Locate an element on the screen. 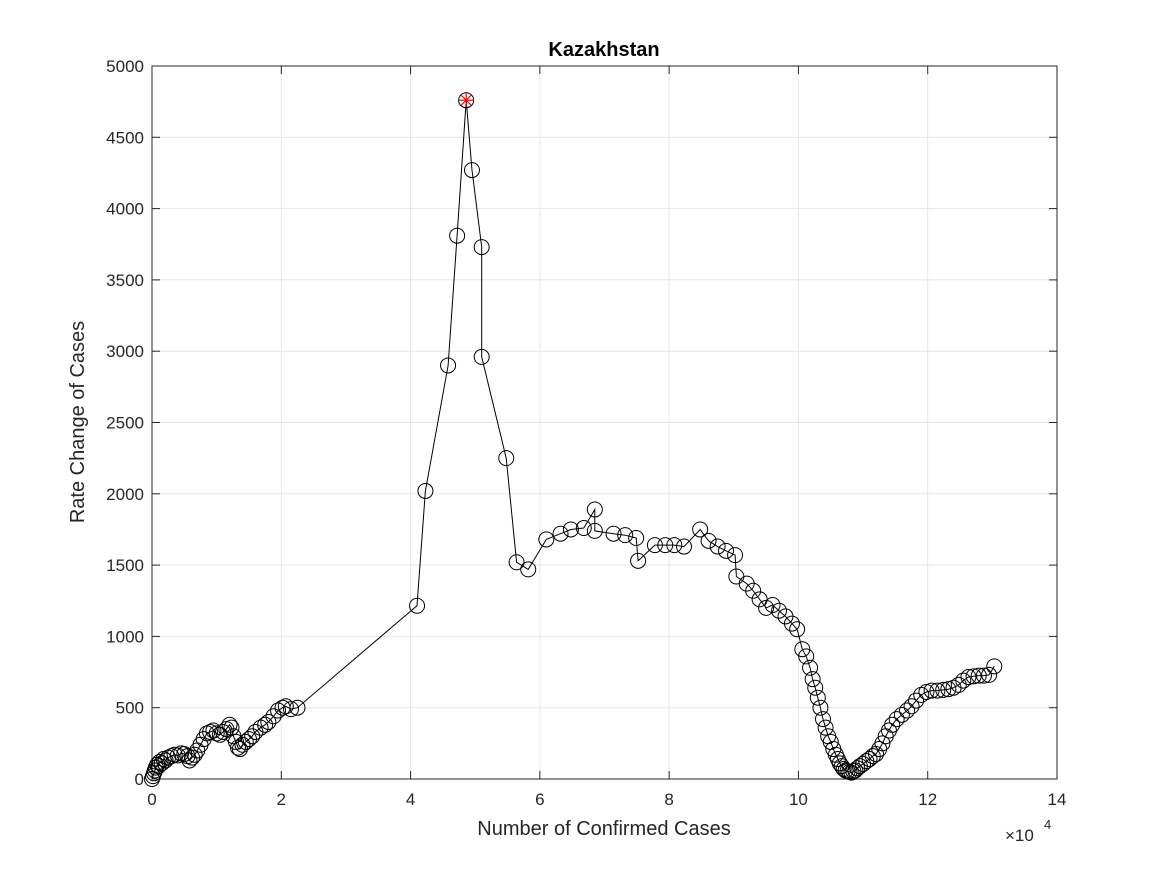 This screenshot has height=875, width=1167. x-tick-label: 12 is located at coordinates (927, 799).